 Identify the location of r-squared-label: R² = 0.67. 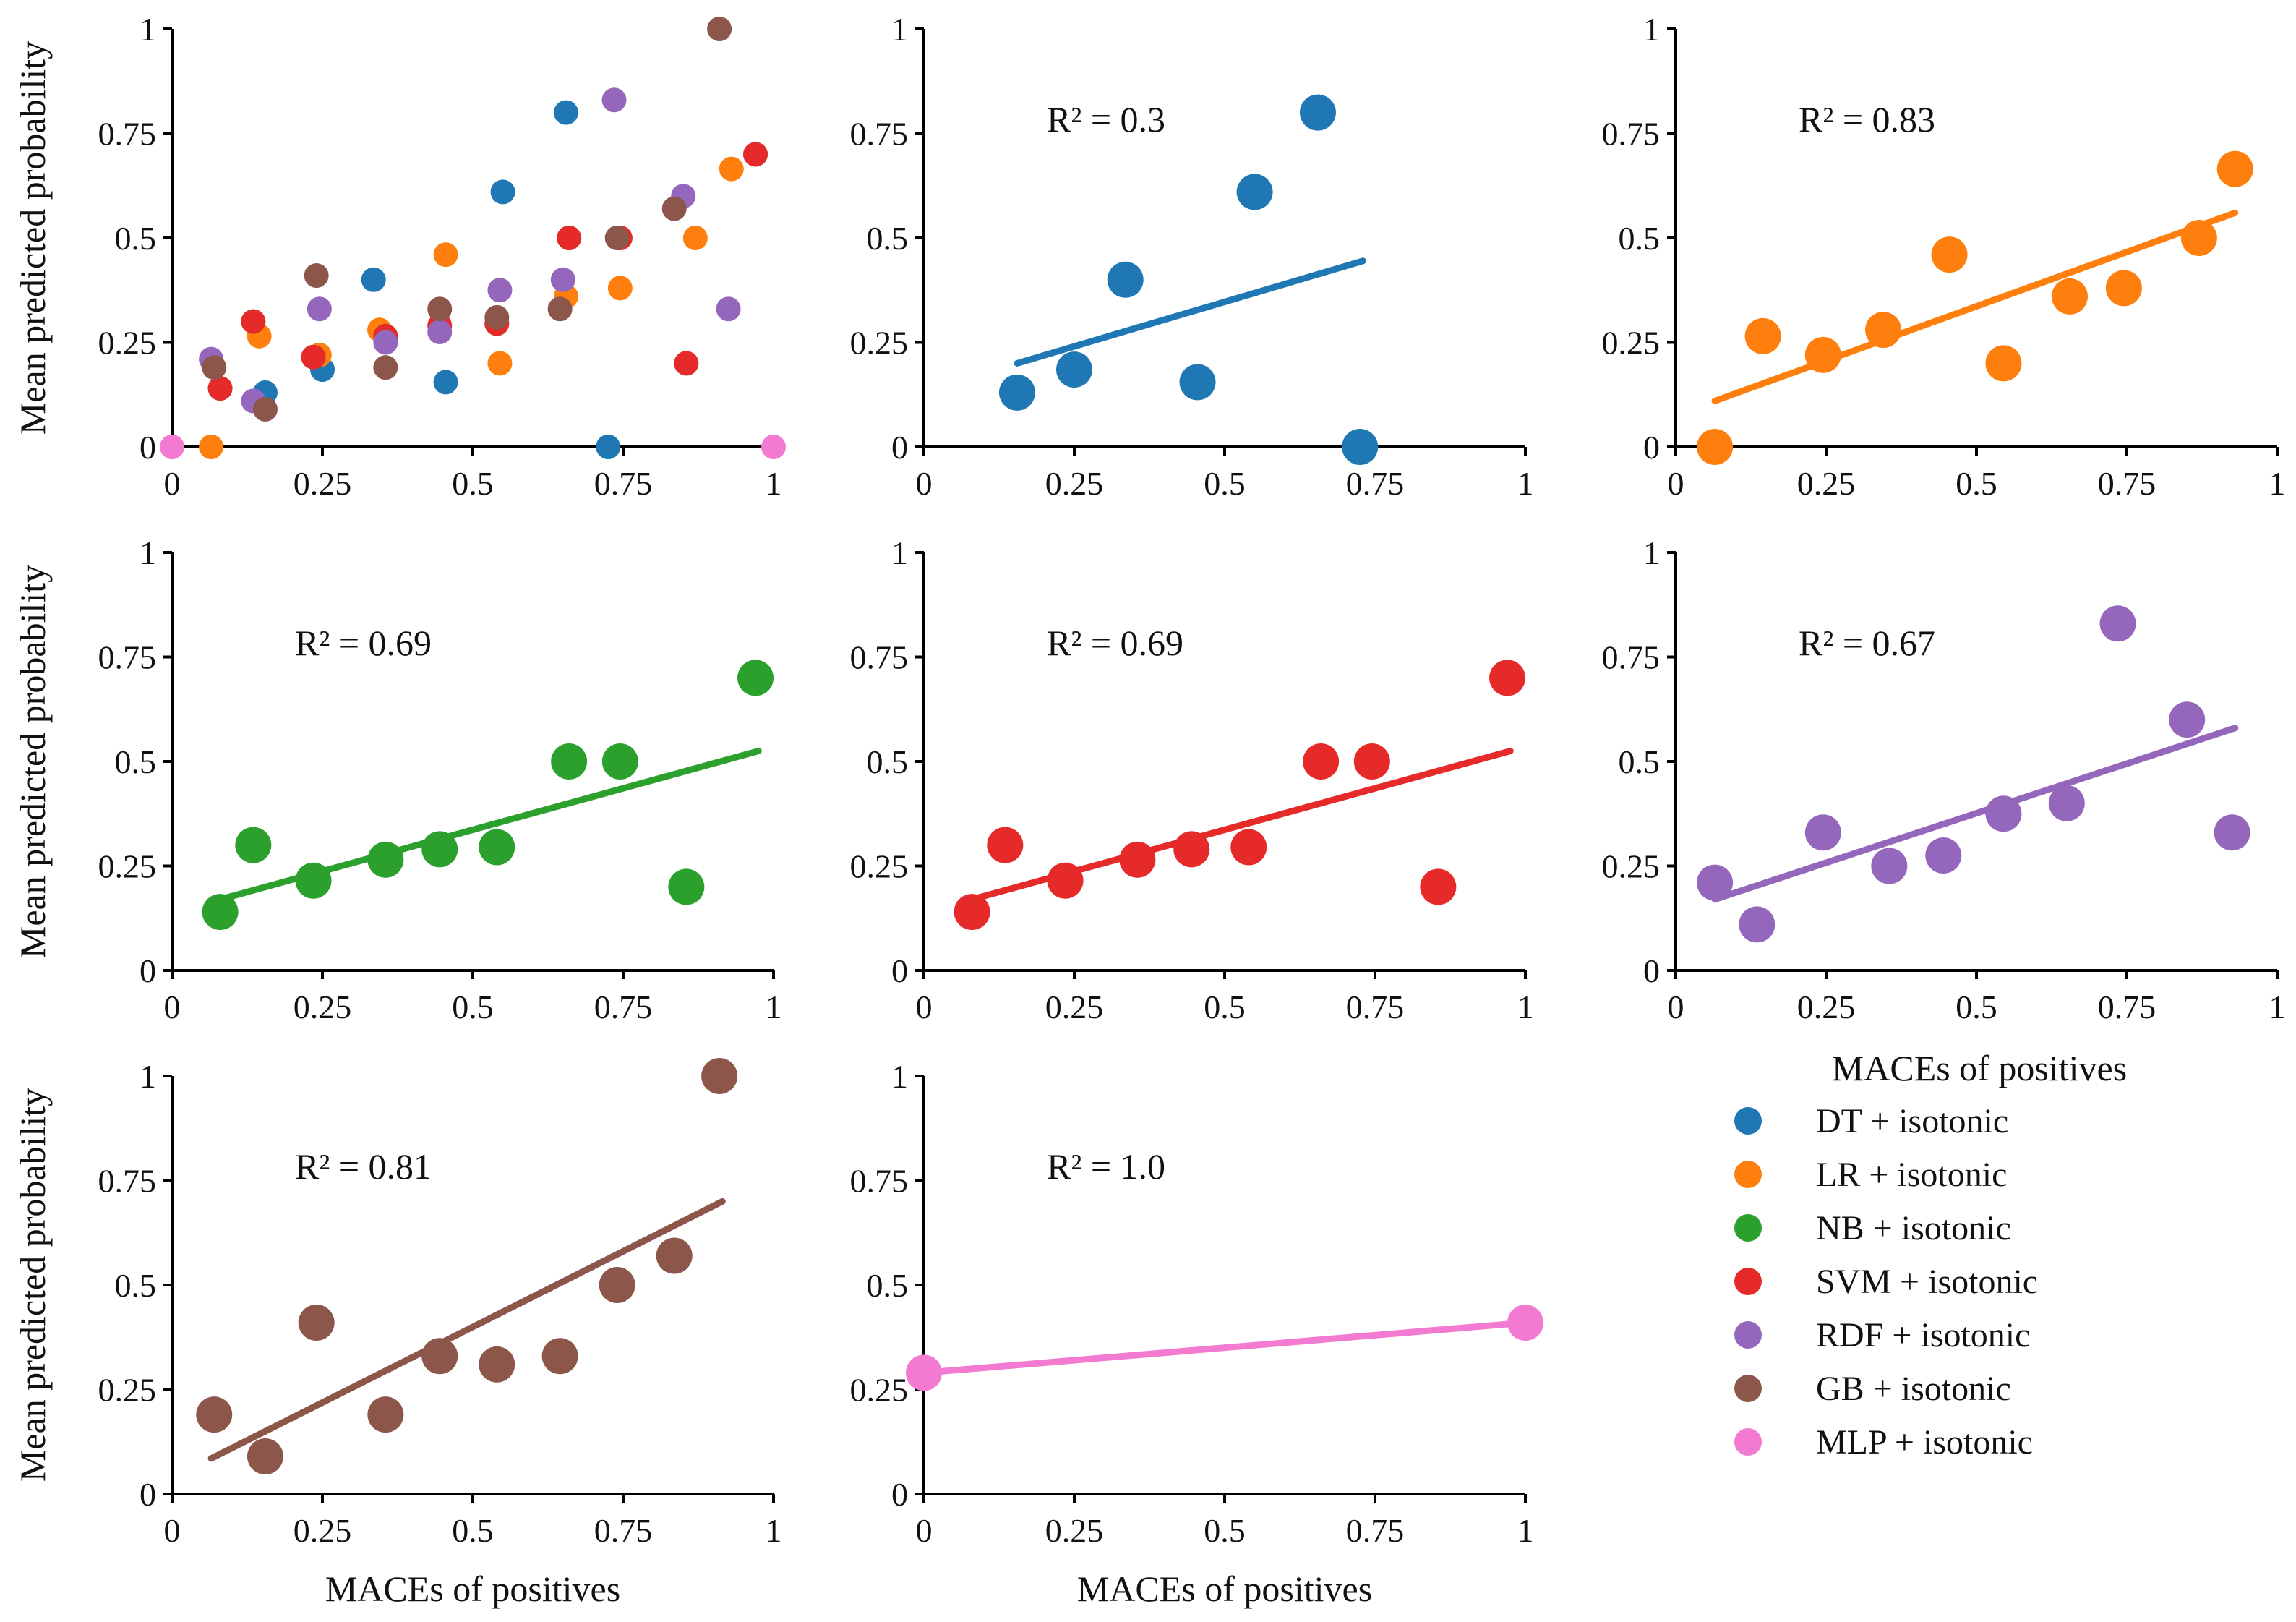
(1867, 643).